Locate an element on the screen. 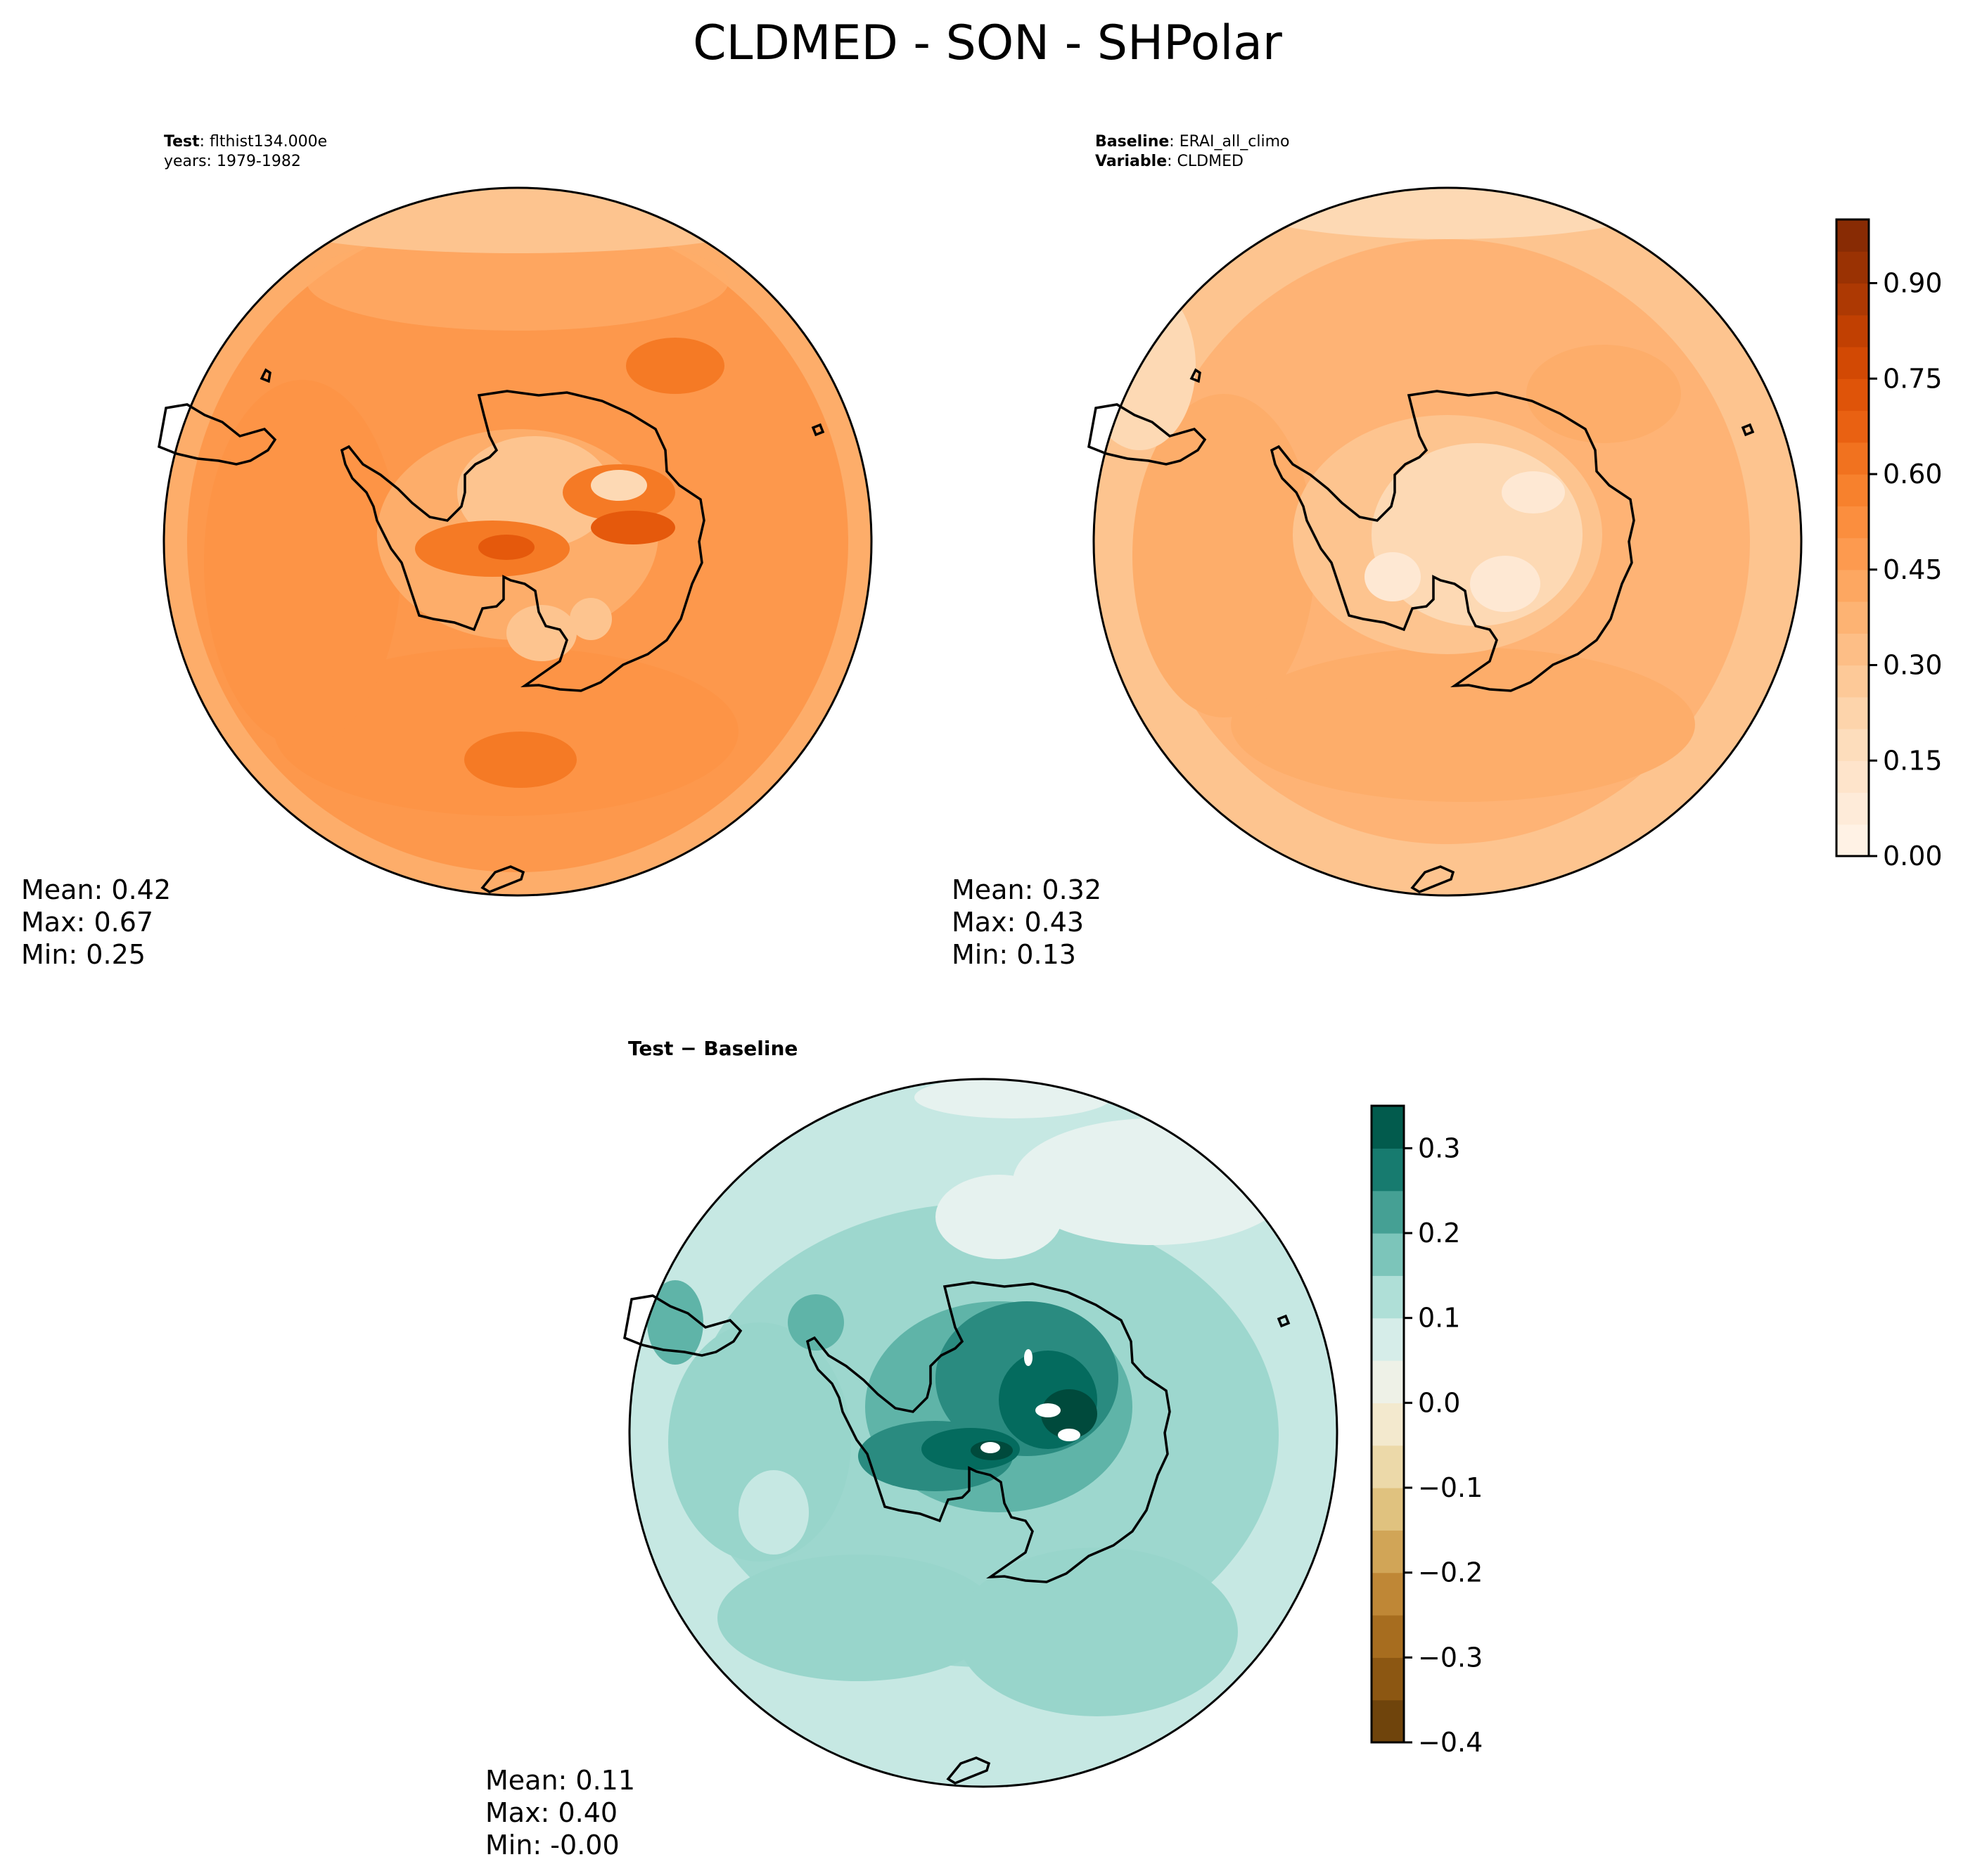 Image resolution: width=1975 pixels, height=1876 pixels. oranges-colorbar-tick-label: 0.15 is located at coordinates (1913, 761).